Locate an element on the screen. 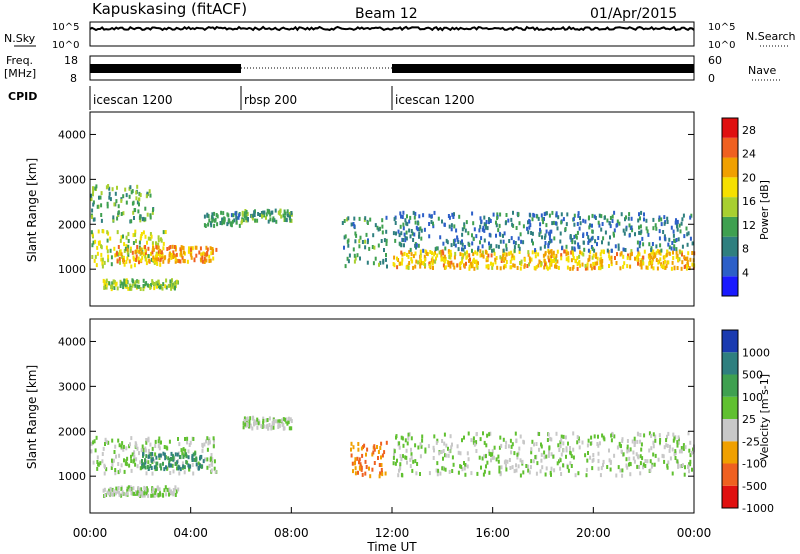 This screenshot has height=554, width=800. power-colorbar-tick-3: 16 is located at coordinates (749, 201).